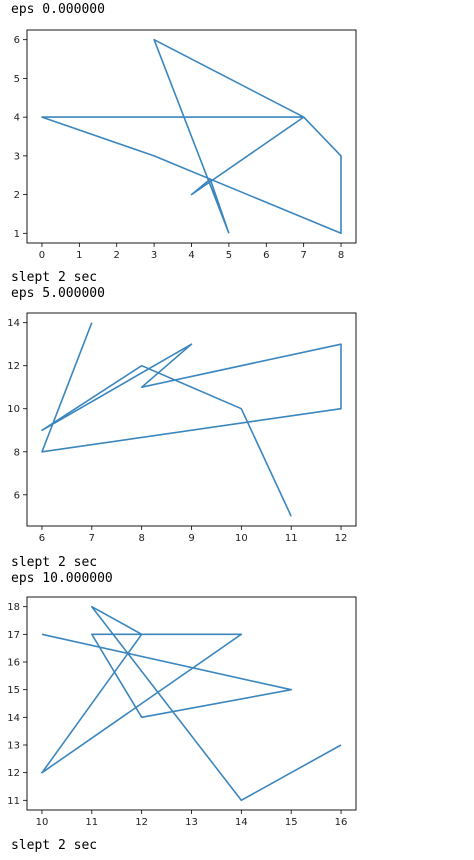 Image resolution: width=474 pixels, height=860 pixels. Describe the element at coordinates (241, 822) in the screenshot. I see `x-tick-label: 14` at that location.